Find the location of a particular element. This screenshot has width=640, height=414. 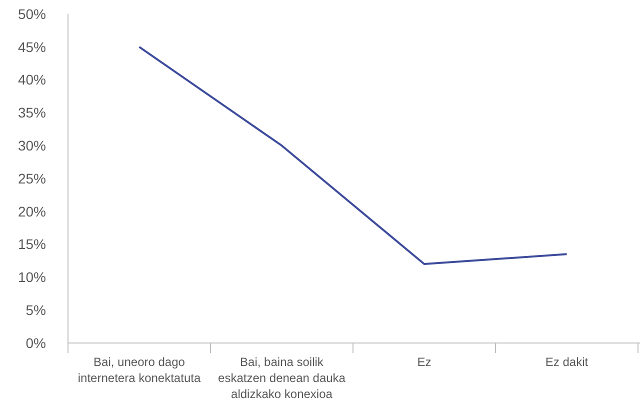

y-tick-label: 10% is located at coordinates (32, 277).